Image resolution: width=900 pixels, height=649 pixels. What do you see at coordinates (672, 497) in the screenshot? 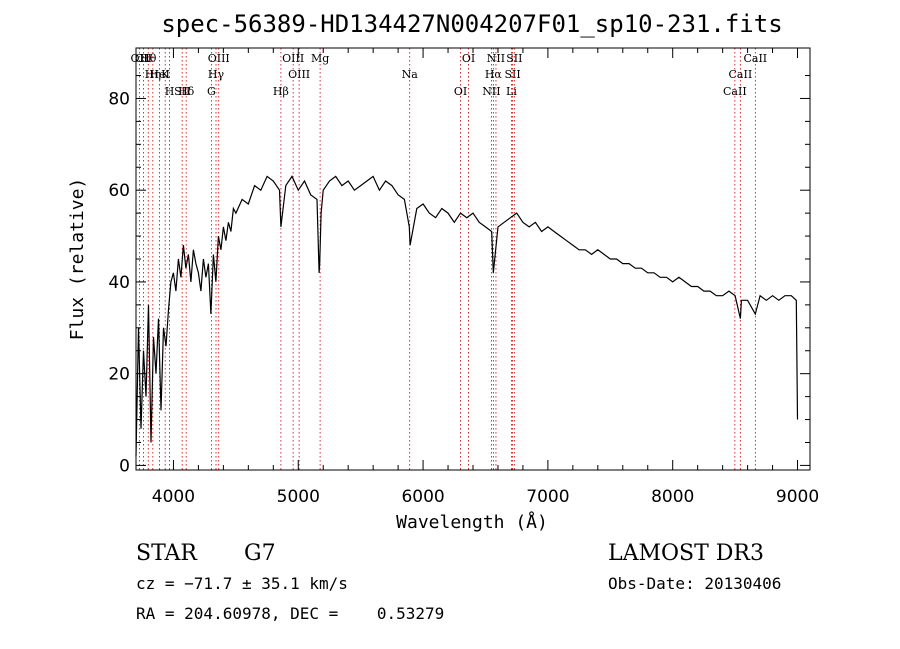
I see `x-tick-label: 8000` at bounding box center [672, 497].